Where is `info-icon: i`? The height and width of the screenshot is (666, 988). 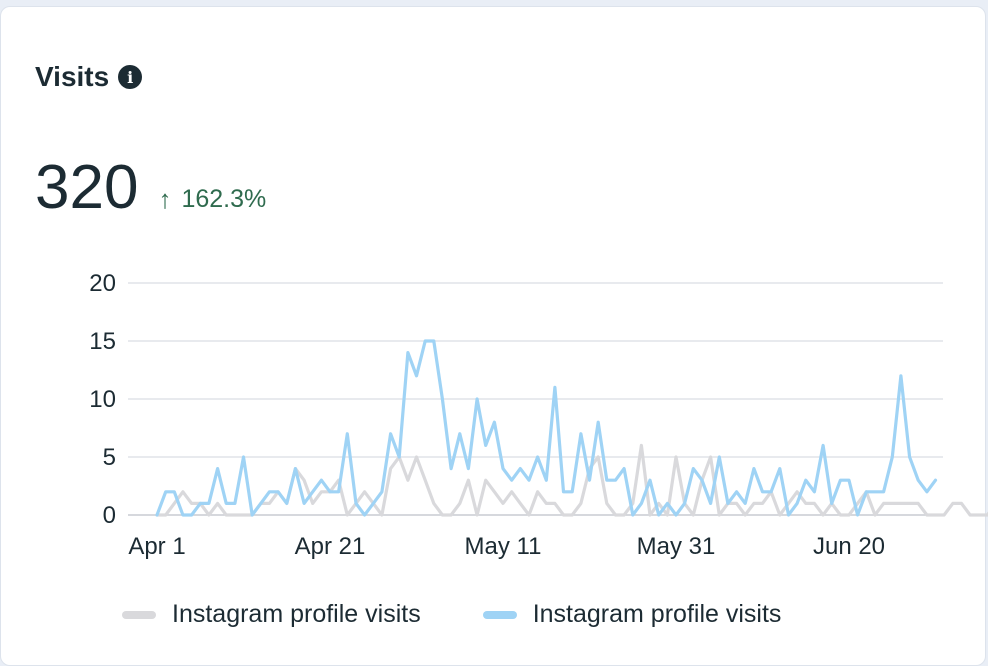 info-icon: i is located at coordinates (130, 77).